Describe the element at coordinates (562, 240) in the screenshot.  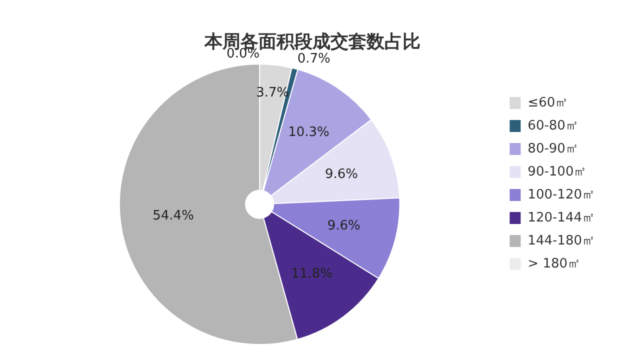
I see `legend-label: 144-180㎡` at that location.